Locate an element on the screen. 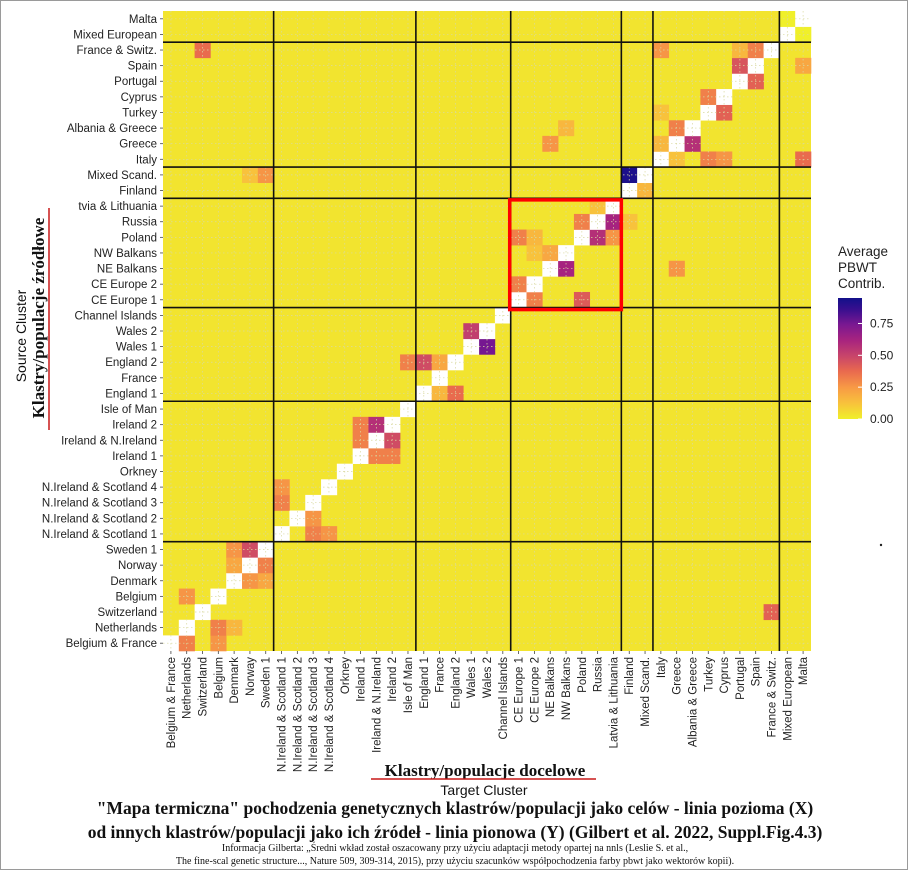 The width and height of the screenshot is (910, 872). y-tick-label: Greece is located at coordinates (138, 145).